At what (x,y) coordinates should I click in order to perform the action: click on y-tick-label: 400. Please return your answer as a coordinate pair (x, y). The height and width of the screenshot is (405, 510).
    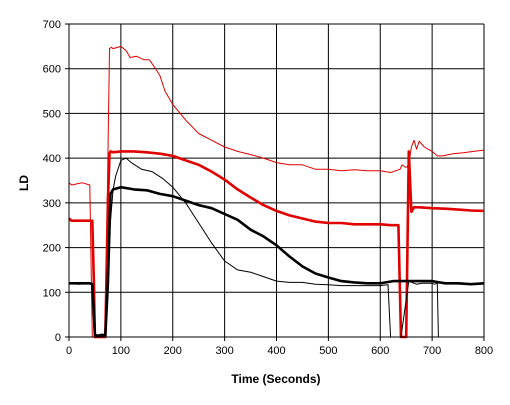
    Looking at the image, I should click on (52, 159).